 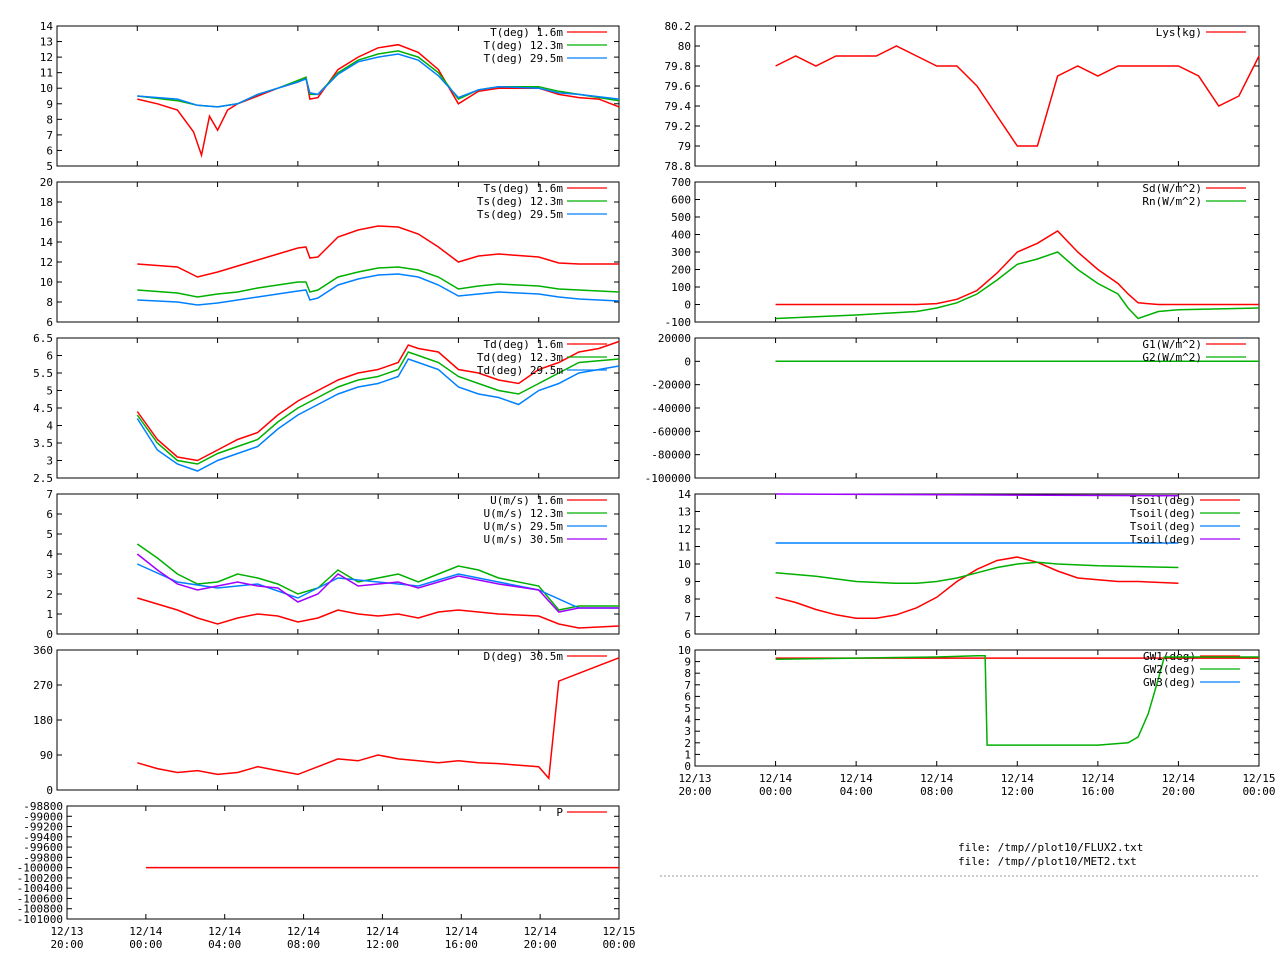 What do you see at coordinates (40, 919) in the screenshot?
I see `y-tick-label: -101000` at bounding box center [40, 919].